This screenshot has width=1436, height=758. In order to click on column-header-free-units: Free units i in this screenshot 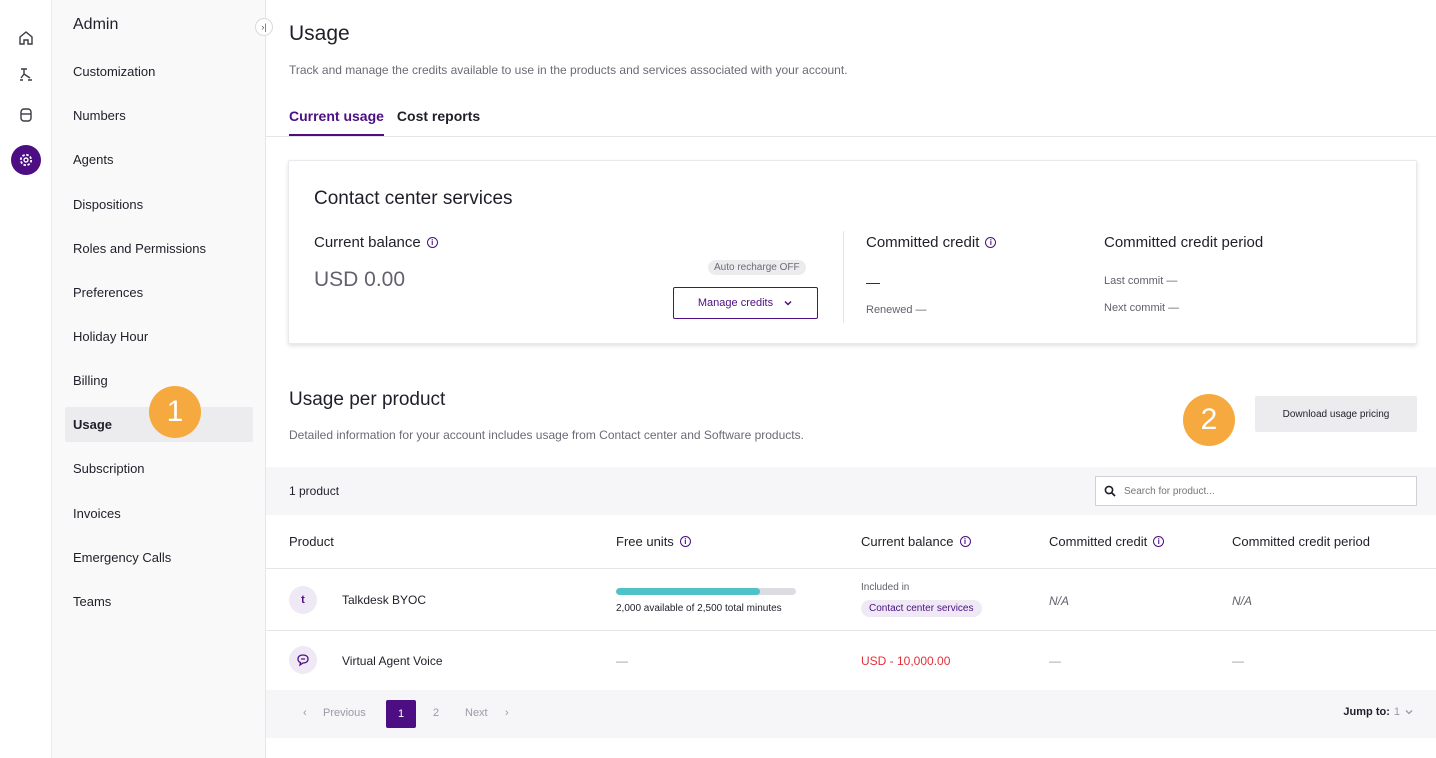, I will do `click(653, 541)`.